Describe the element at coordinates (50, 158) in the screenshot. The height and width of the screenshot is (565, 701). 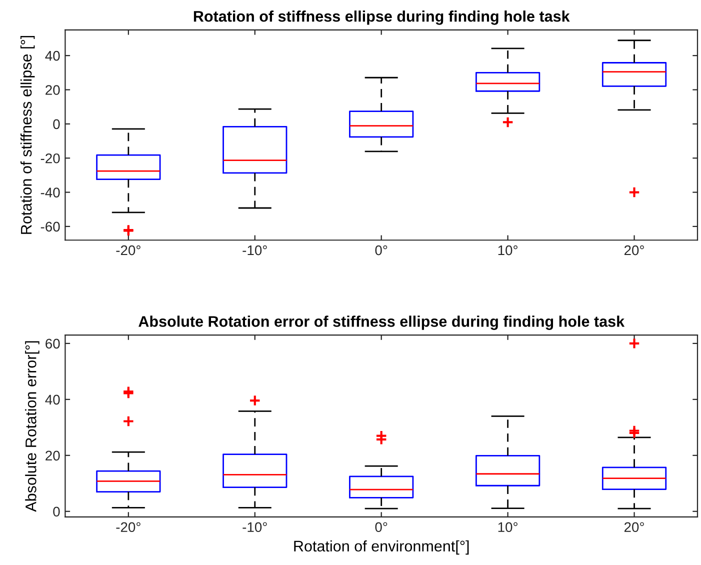
I see `y-tick-label: -20` at that location.